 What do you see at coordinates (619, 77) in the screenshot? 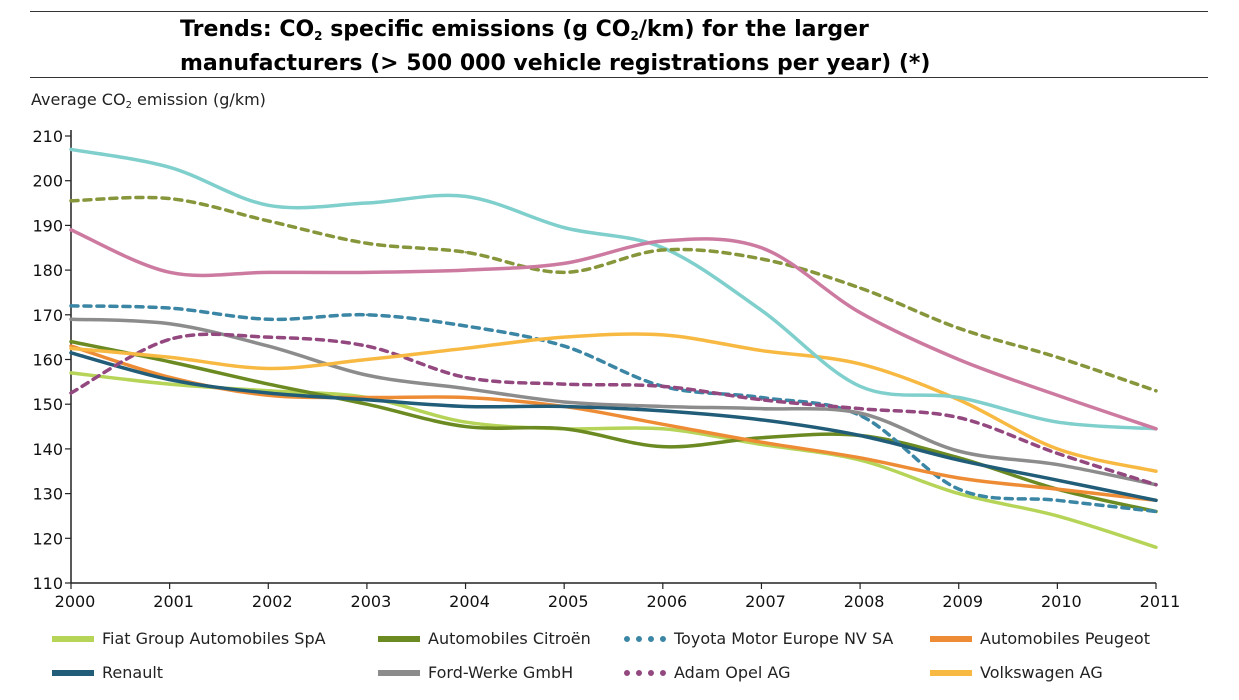
I see `bottom-rule` at bounding box center [619, 77].